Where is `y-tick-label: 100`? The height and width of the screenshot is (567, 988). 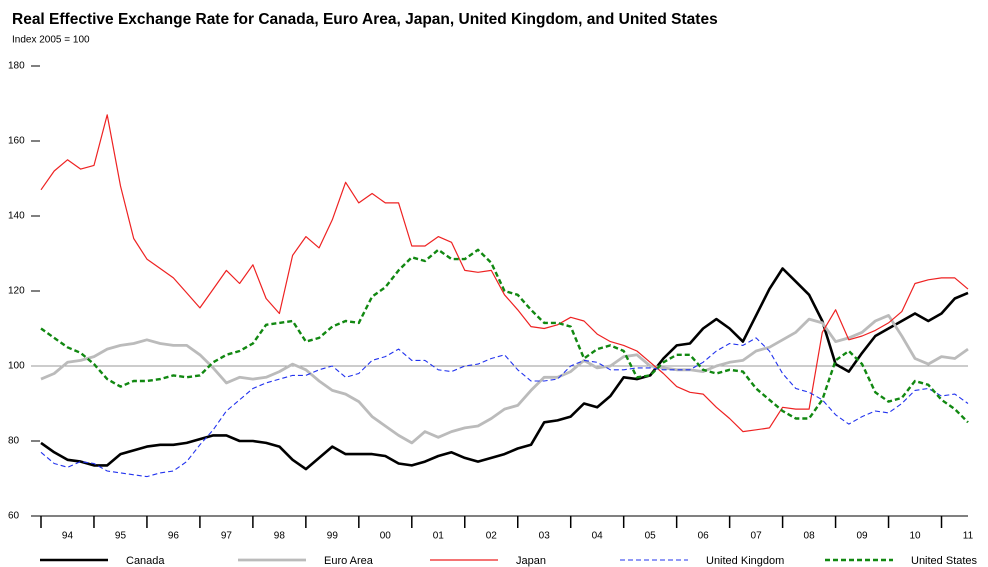
y-tick-label: 100 is located at coordinates (16, 366).